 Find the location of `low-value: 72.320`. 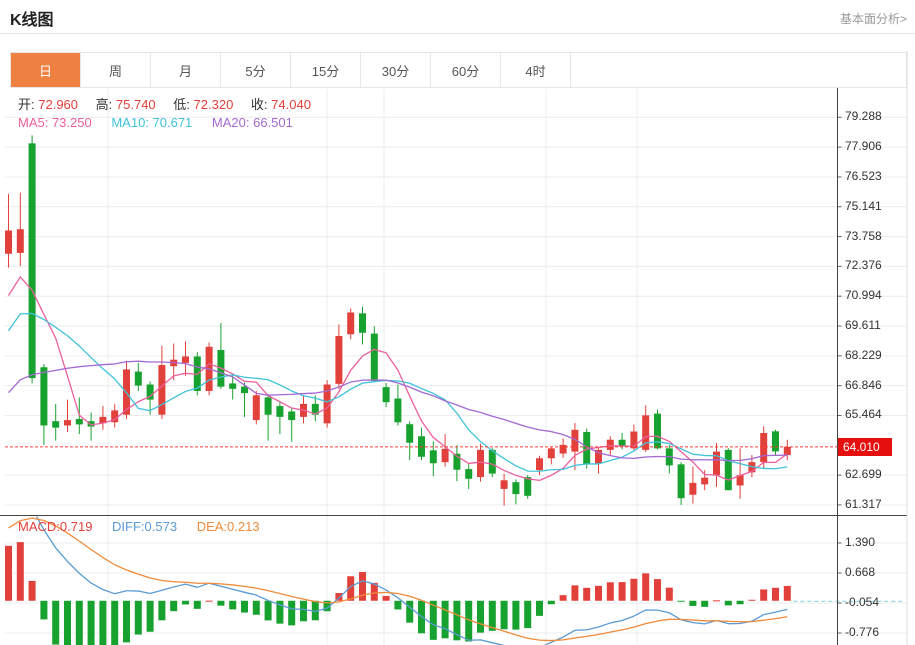

low-value: 72.320 is located at coordinates (213, 104).